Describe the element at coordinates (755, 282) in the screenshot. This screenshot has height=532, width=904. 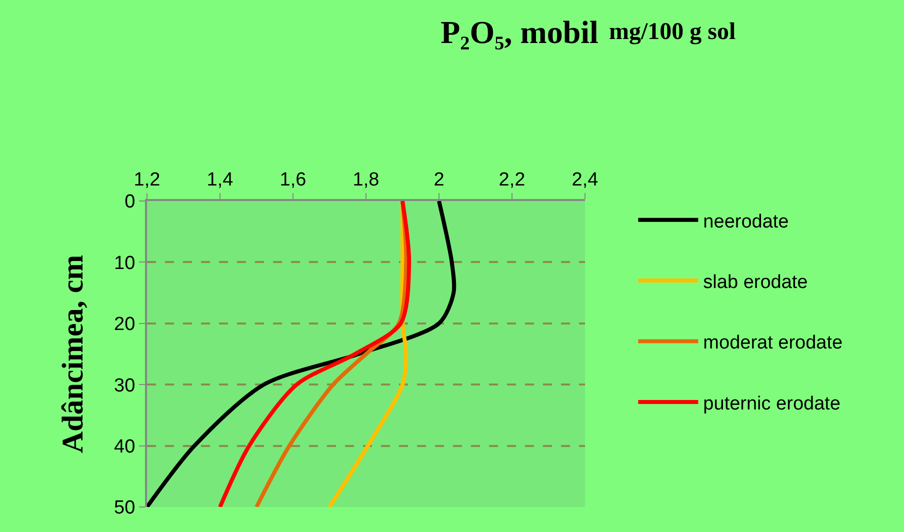
I see `legend-label: slab erodate` at that location.